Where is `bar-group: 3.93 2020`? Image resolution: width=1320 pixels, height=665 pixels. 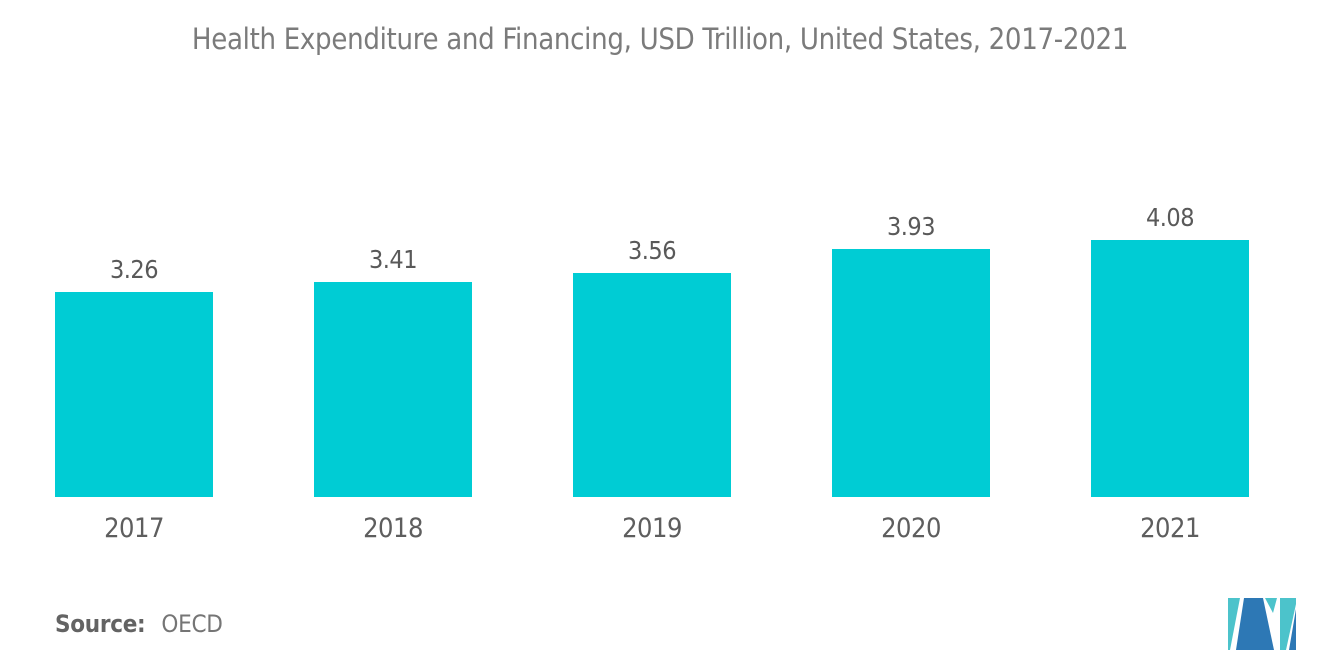
bar-group: 3.93 2020 is located at coordinates (911, 378).